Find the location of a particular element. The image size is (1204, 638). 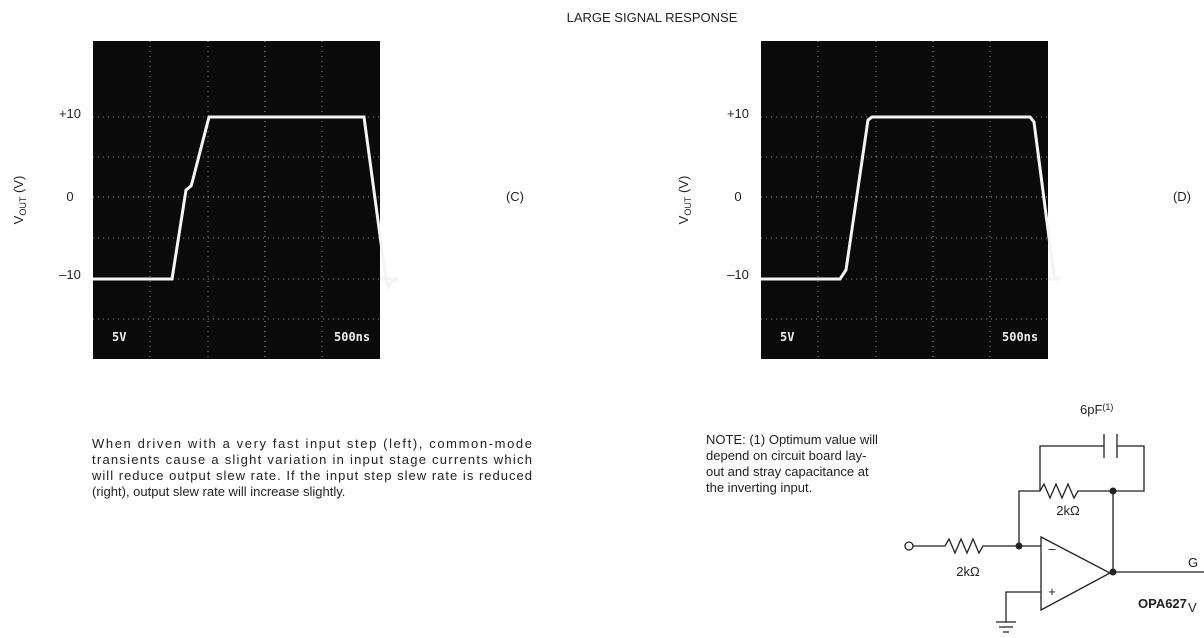

scope-c: 5V 500ns is located at coordinates (246, 200).